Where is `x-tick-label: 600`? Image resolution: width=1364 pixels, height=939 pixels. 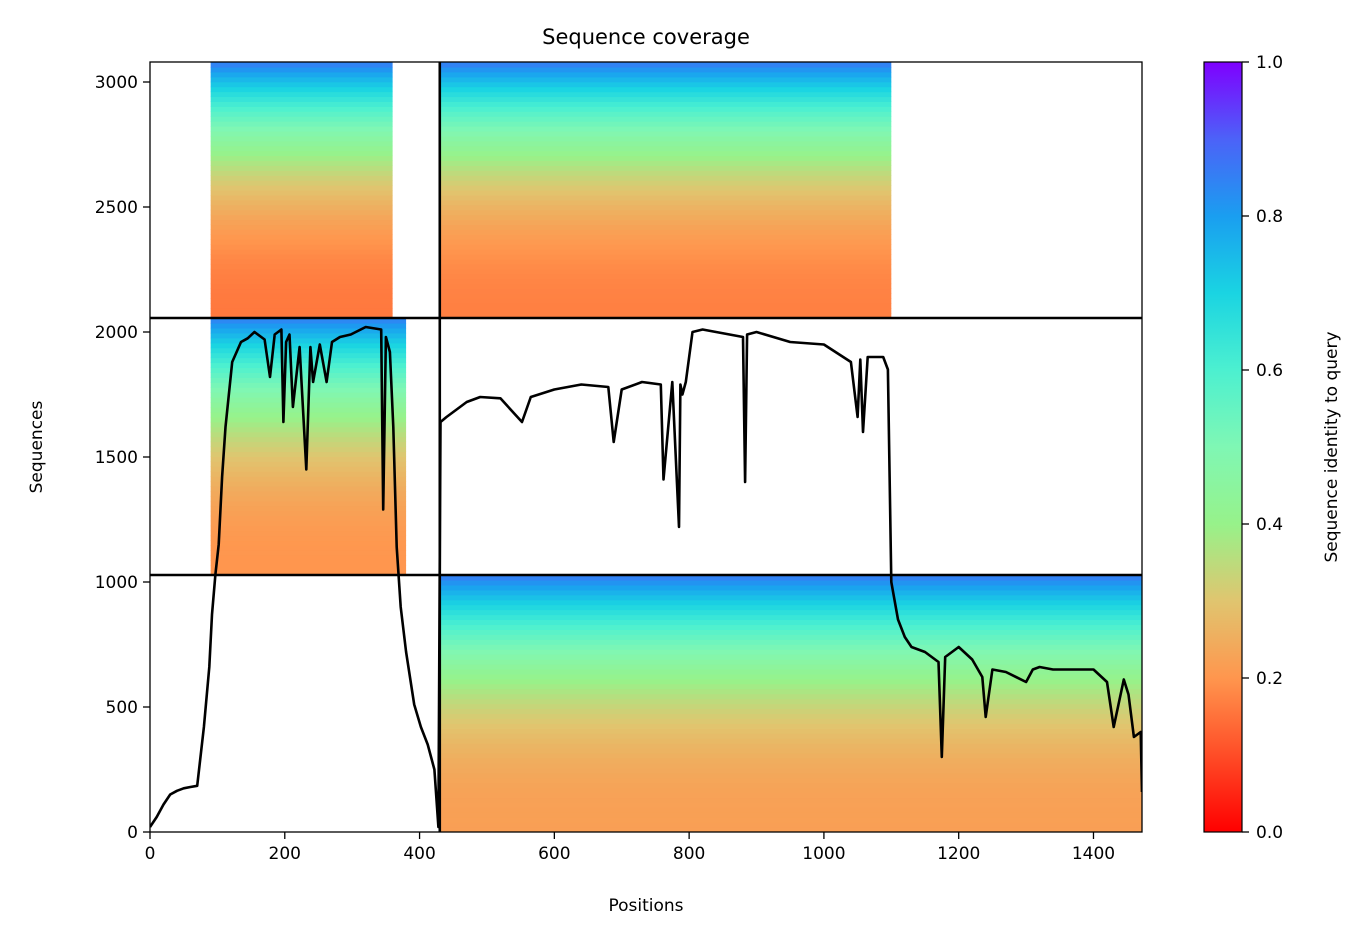 x-tick-label: 600 is located at coordinates (554, 854).